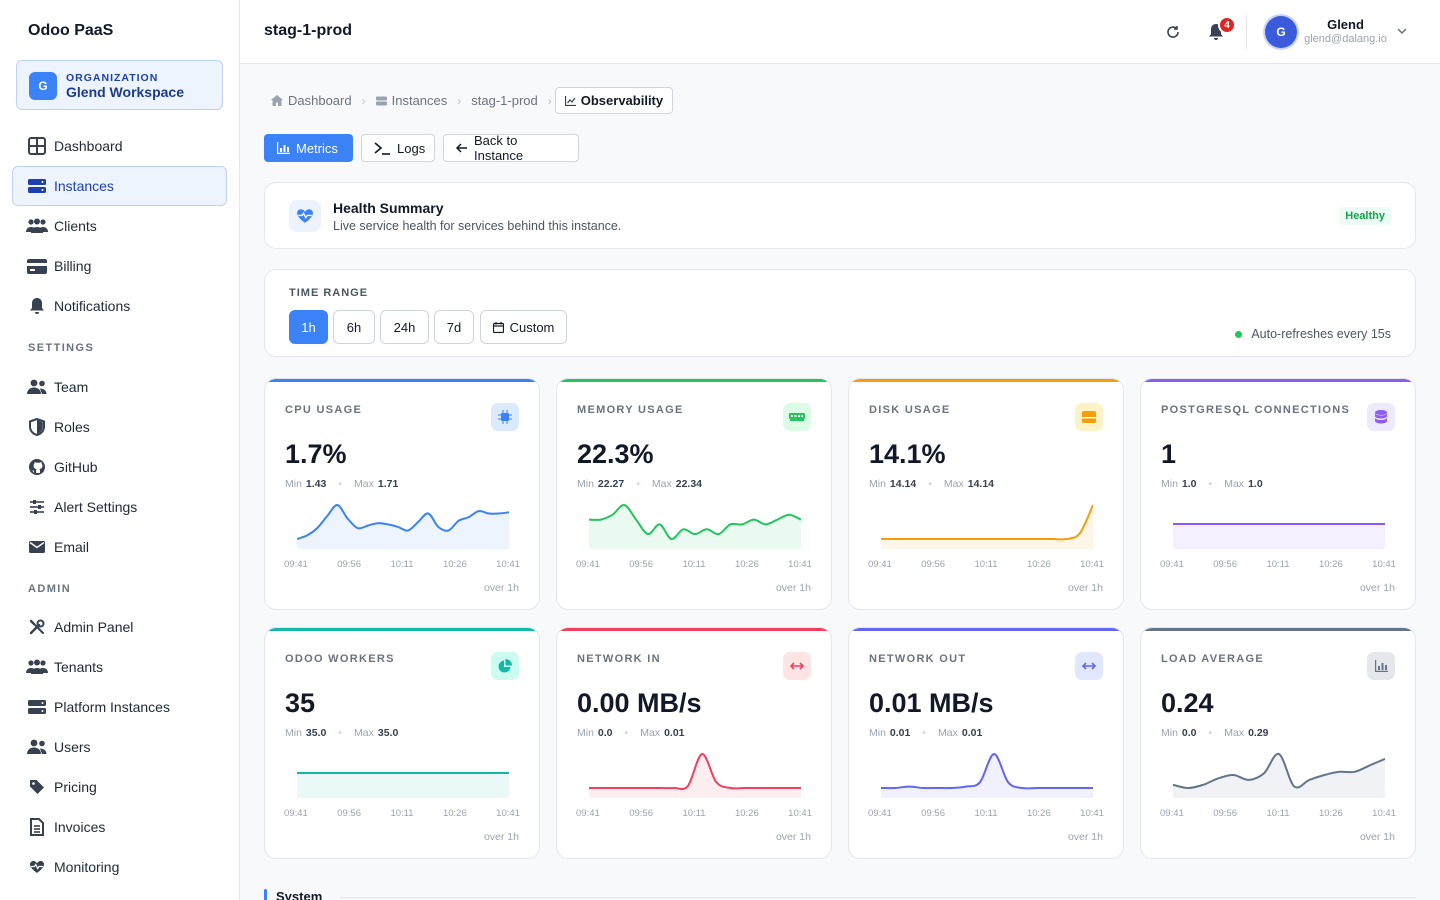 This screenshot has height=900, width=1440. Describe the element at coordinates (87, 867) in the screenshot. I see `sidebar-item-label: Monitoring` at that location.